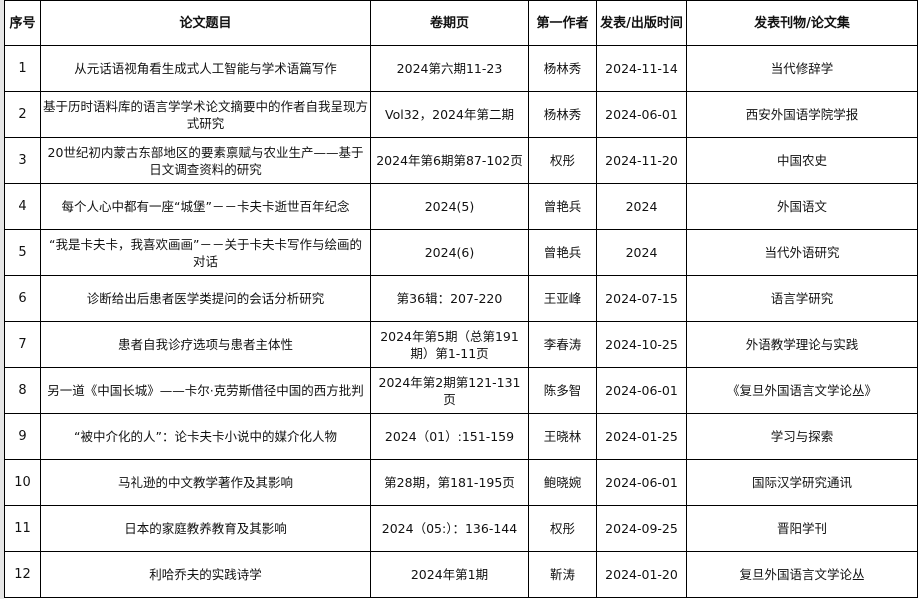 Image resolution: width=918 pixels, height=599 pixels. Describe the element at coordinates (449, 298) in the screenshot. I see `cell-volume-pages: 第36辑：207-220` at that location.